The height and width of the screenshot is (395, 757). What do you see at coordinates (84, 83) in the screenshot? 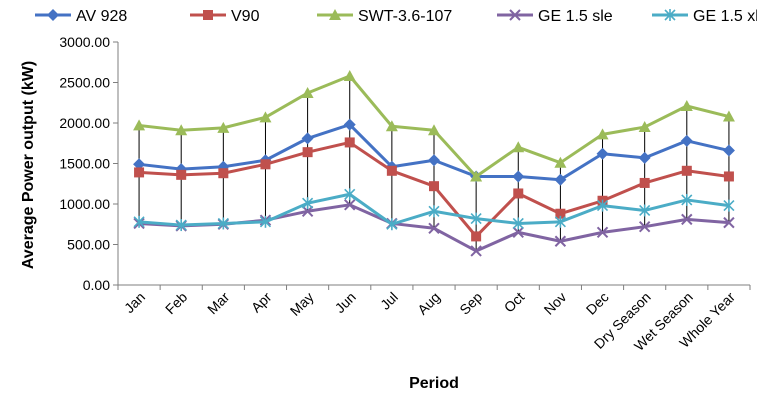
I see `y-tick-label: 2500.00` at bounding box center [84, 83].